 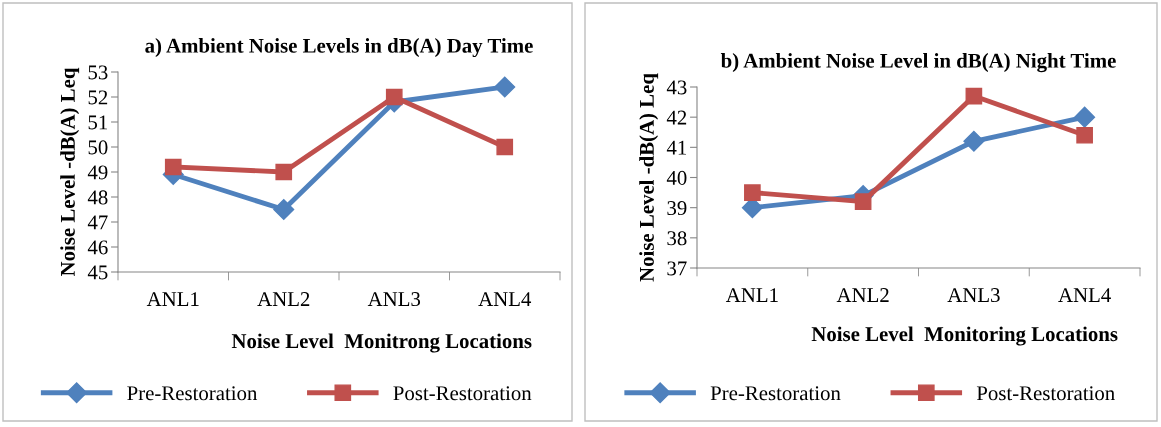 What do you see at coordinates (339, 48) in the screenshot?
I see `chart-title: a) Ambient Noise Levels in dB(A) Day Time` at bounding box center [339, 48].